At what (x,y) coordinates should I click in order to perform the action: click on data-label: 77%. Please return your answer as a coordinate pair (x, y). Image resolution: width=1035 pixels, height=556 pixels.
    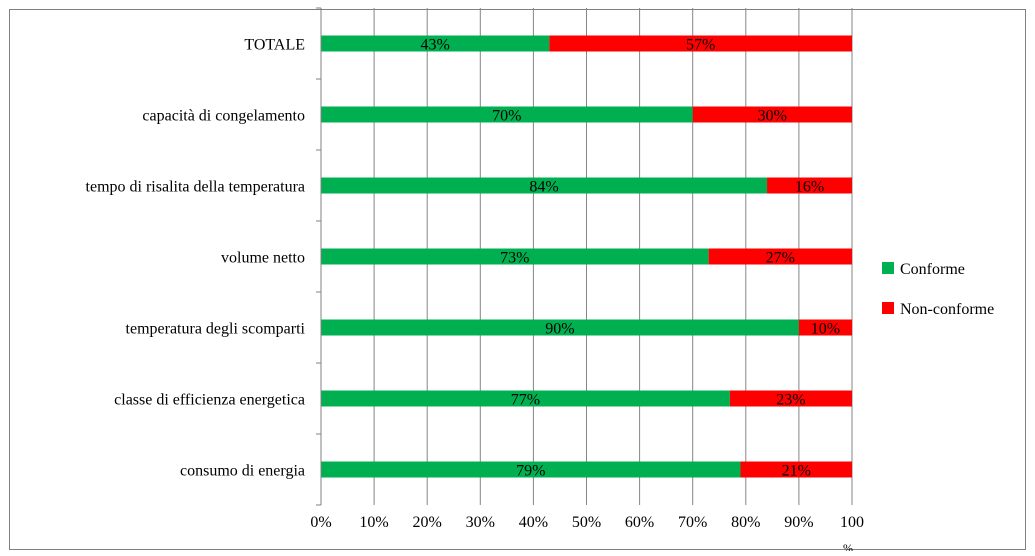
    Looking at the image, I should click on (525, 400).